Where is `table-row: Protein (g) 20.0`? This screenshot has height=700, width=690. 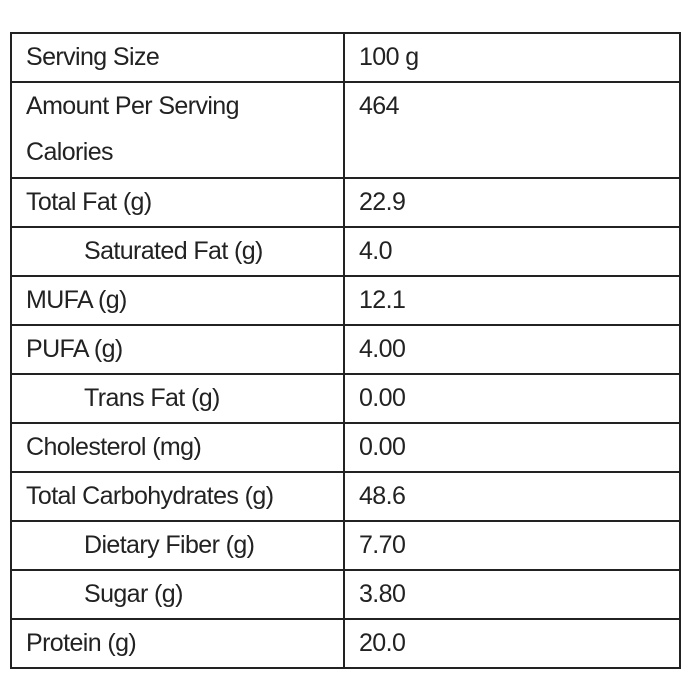 table-row: Protein (g) 20.0 is located at coordinates (345, 643).